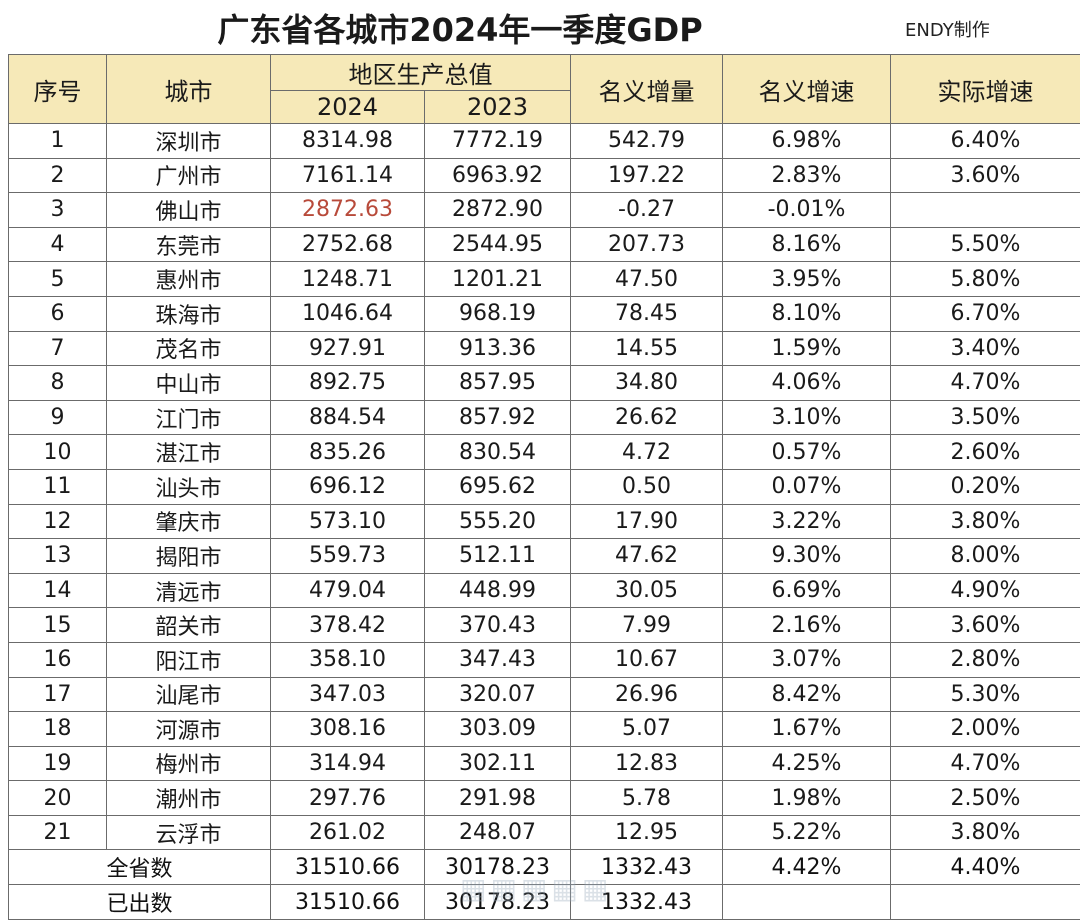  What do you see at coordinates (647, 175) in the screenshot?
I see `nominal-increase-cell: 197.22` at bounding box center [647, 175].